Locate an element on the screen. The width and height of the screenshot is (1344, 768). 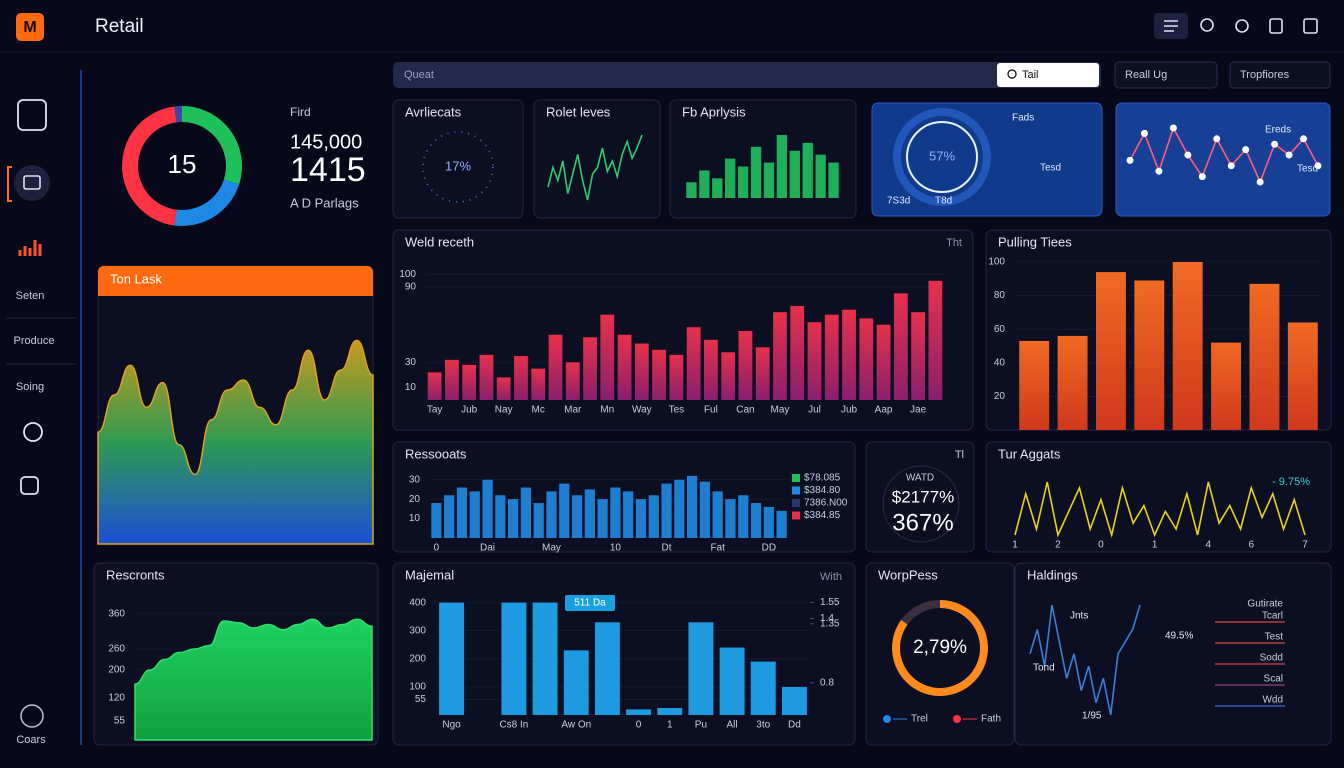
summary-label: Fird is located at coordinates (300, 112).